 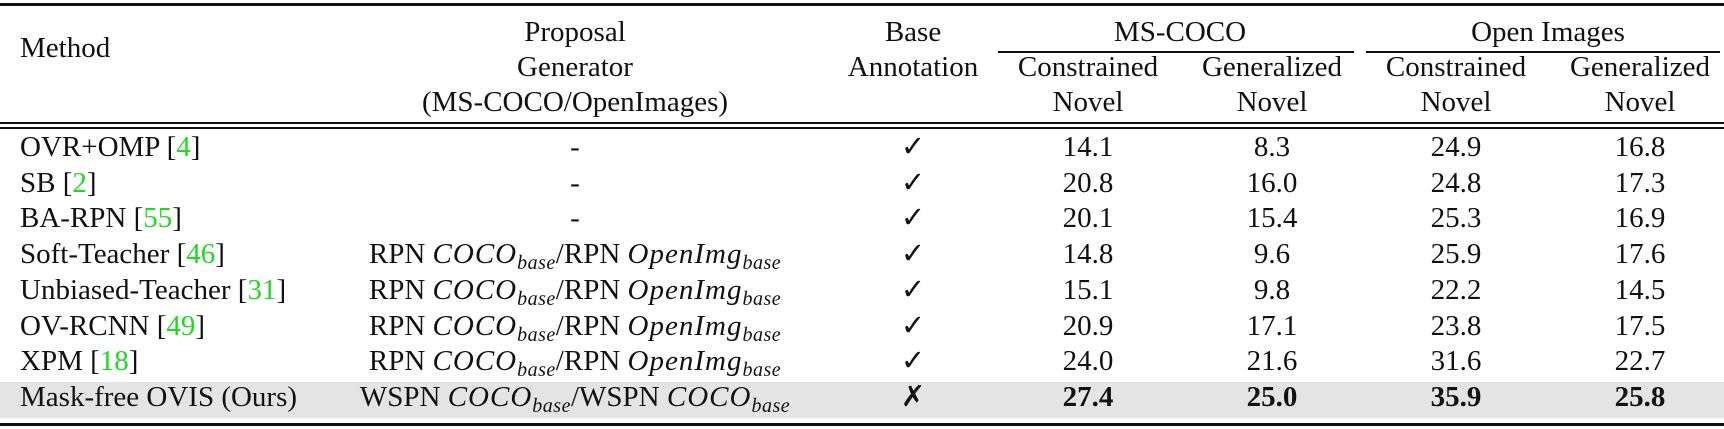 What do you see at coordinates (1456, 182) in the screenshot?
I see `value-cell: 24.8` at bounding box center [1456, 182].